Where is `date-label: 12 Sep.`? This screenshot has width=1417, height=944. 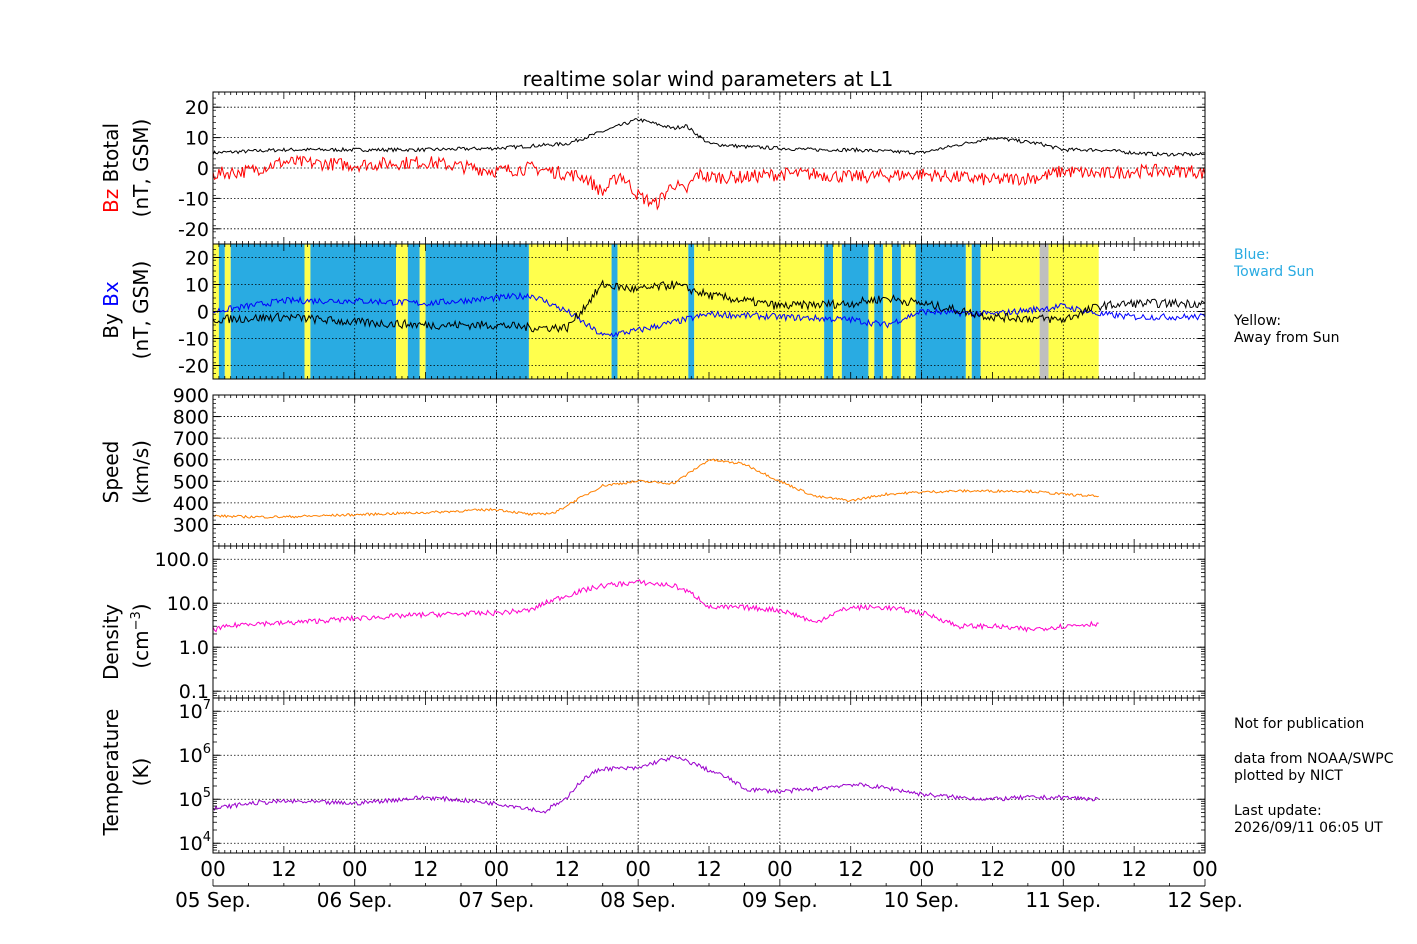
date-label: 12 Sep. is located at coordinates (1205, 900).